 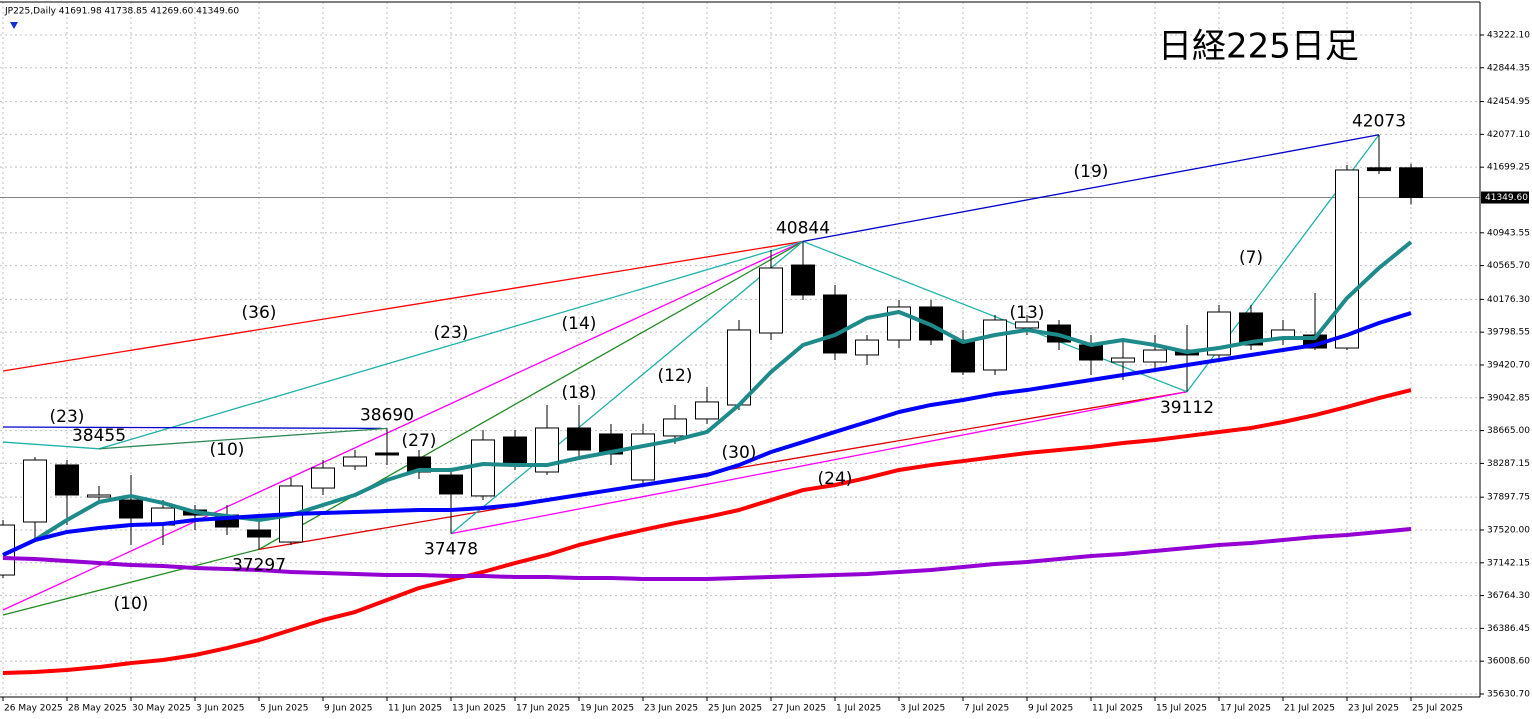 I want to click on bar-count-label: (7), so click(x=1251, y=258).